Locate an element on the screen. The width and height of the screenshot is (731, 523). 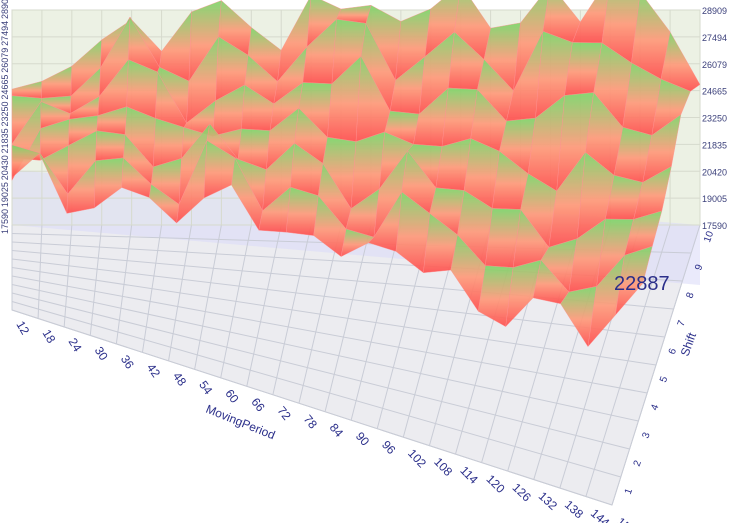
z-tick-label-left: 24665 is located at coordinates (5, 87).